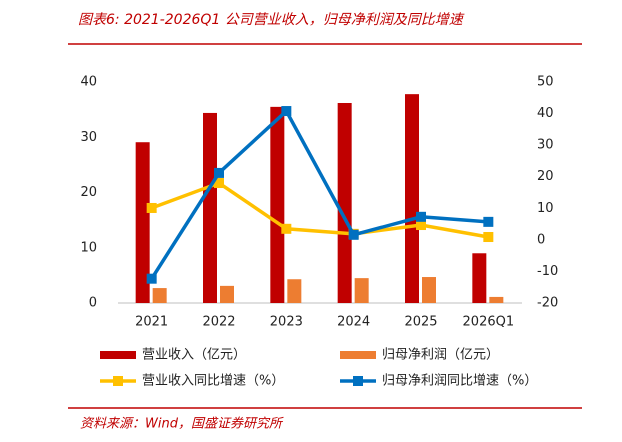 The width and height of the screenshot is (622, 442). What do you see at coordinates (545, 176) in the screenshot?
I see `y2-tick-label: 20` at bounding box center [545, 176].